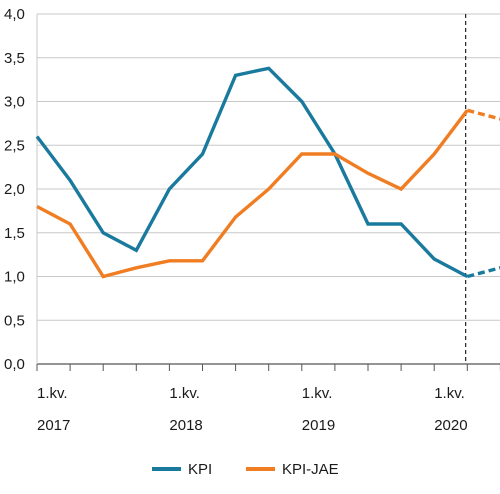 The width and height of the screenshot is (500, 494). I want to click on x-tick-label-year: 2017, so click(53, 425).